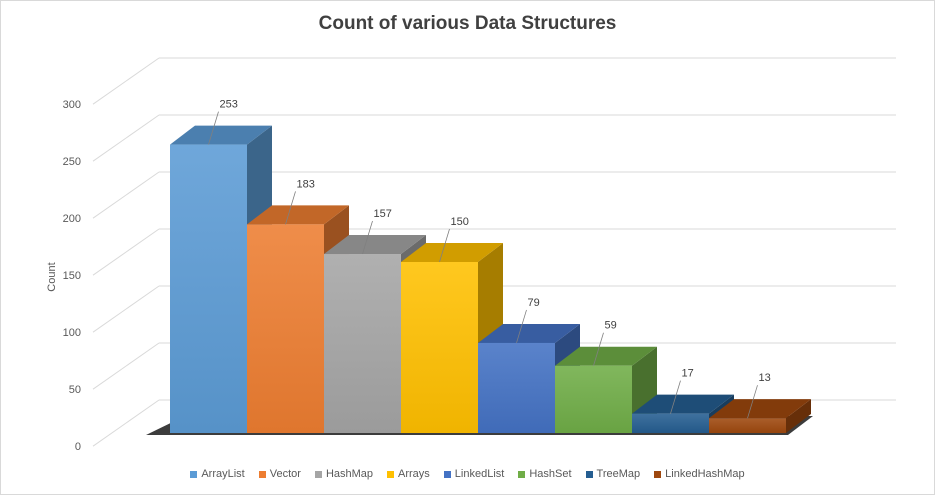  I want to click on legend-item: Arrays, so click(408, 474).